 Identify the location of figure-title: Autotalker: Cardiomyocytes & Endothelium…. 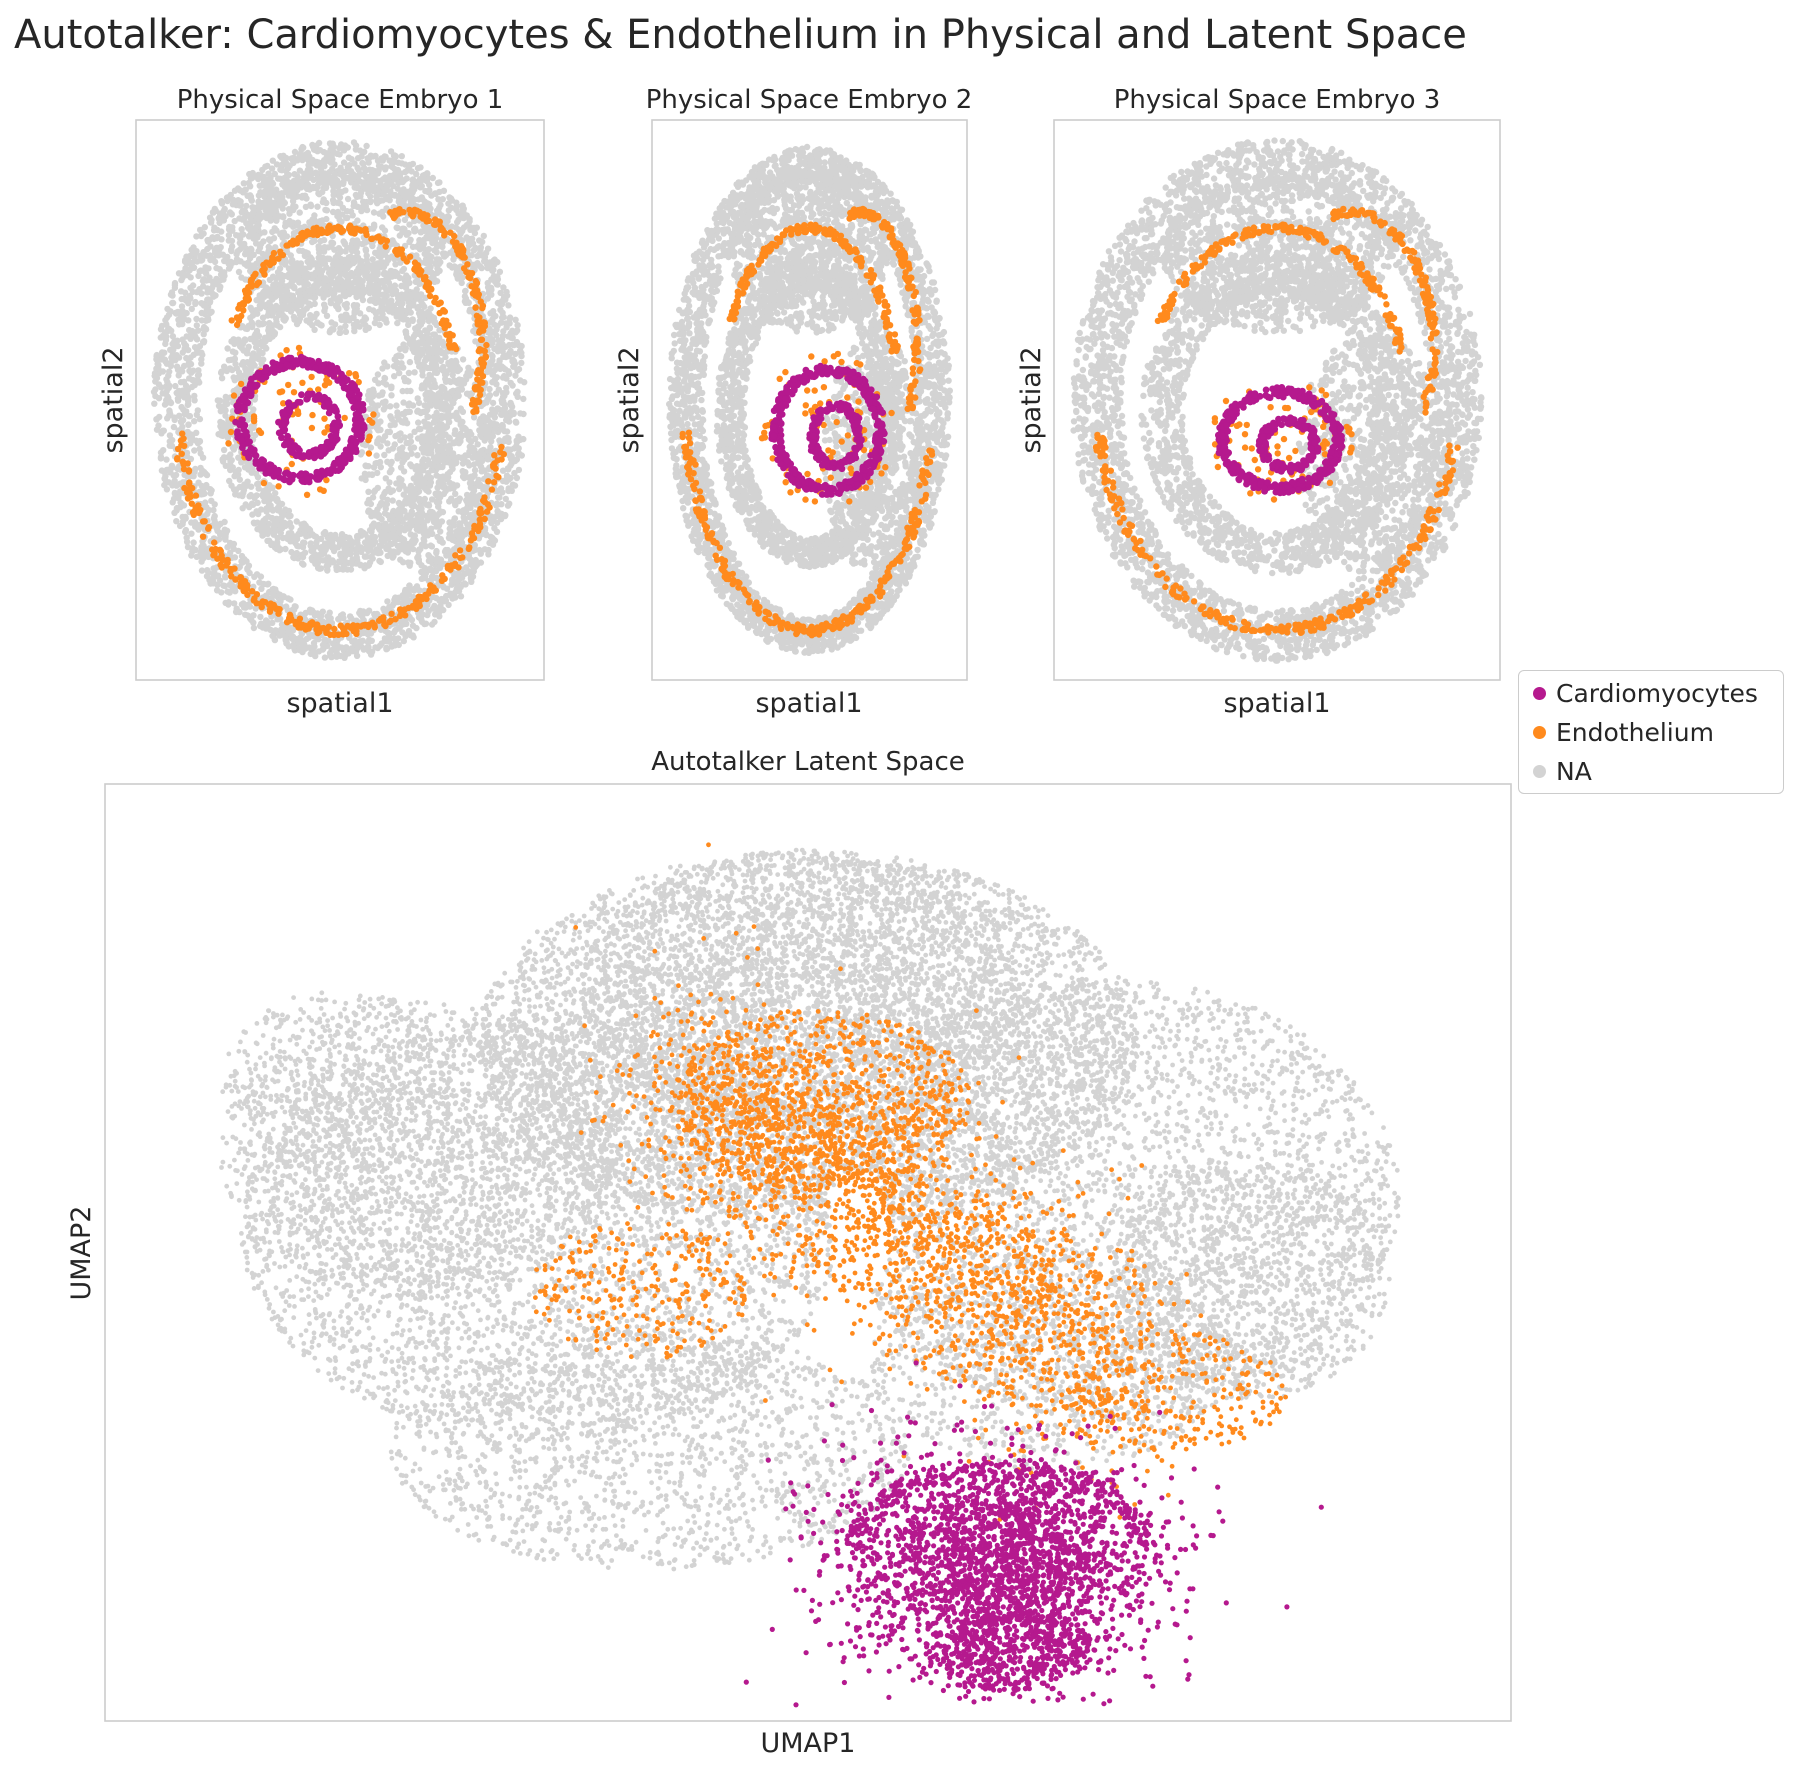
(740, 35).